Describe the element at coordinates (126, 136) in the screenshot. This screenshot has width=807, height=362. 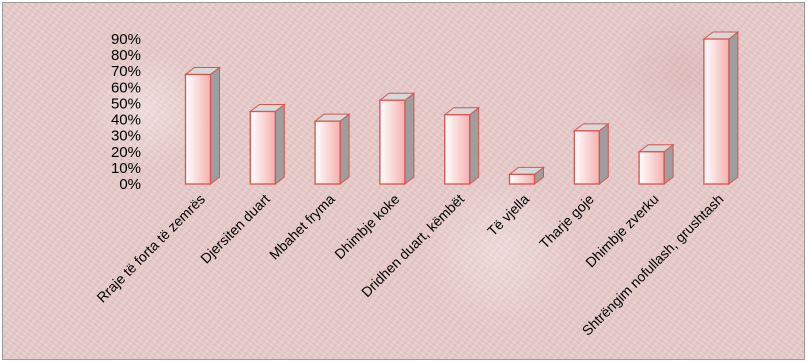
I see `y-tick-label: 30%` at that location.